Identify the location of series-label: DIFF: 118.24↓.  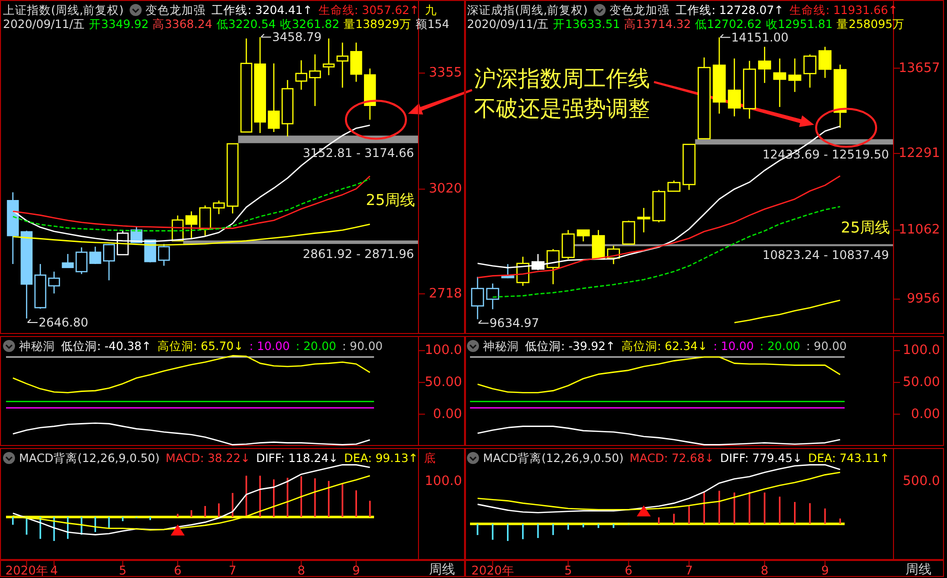
(297, 458).